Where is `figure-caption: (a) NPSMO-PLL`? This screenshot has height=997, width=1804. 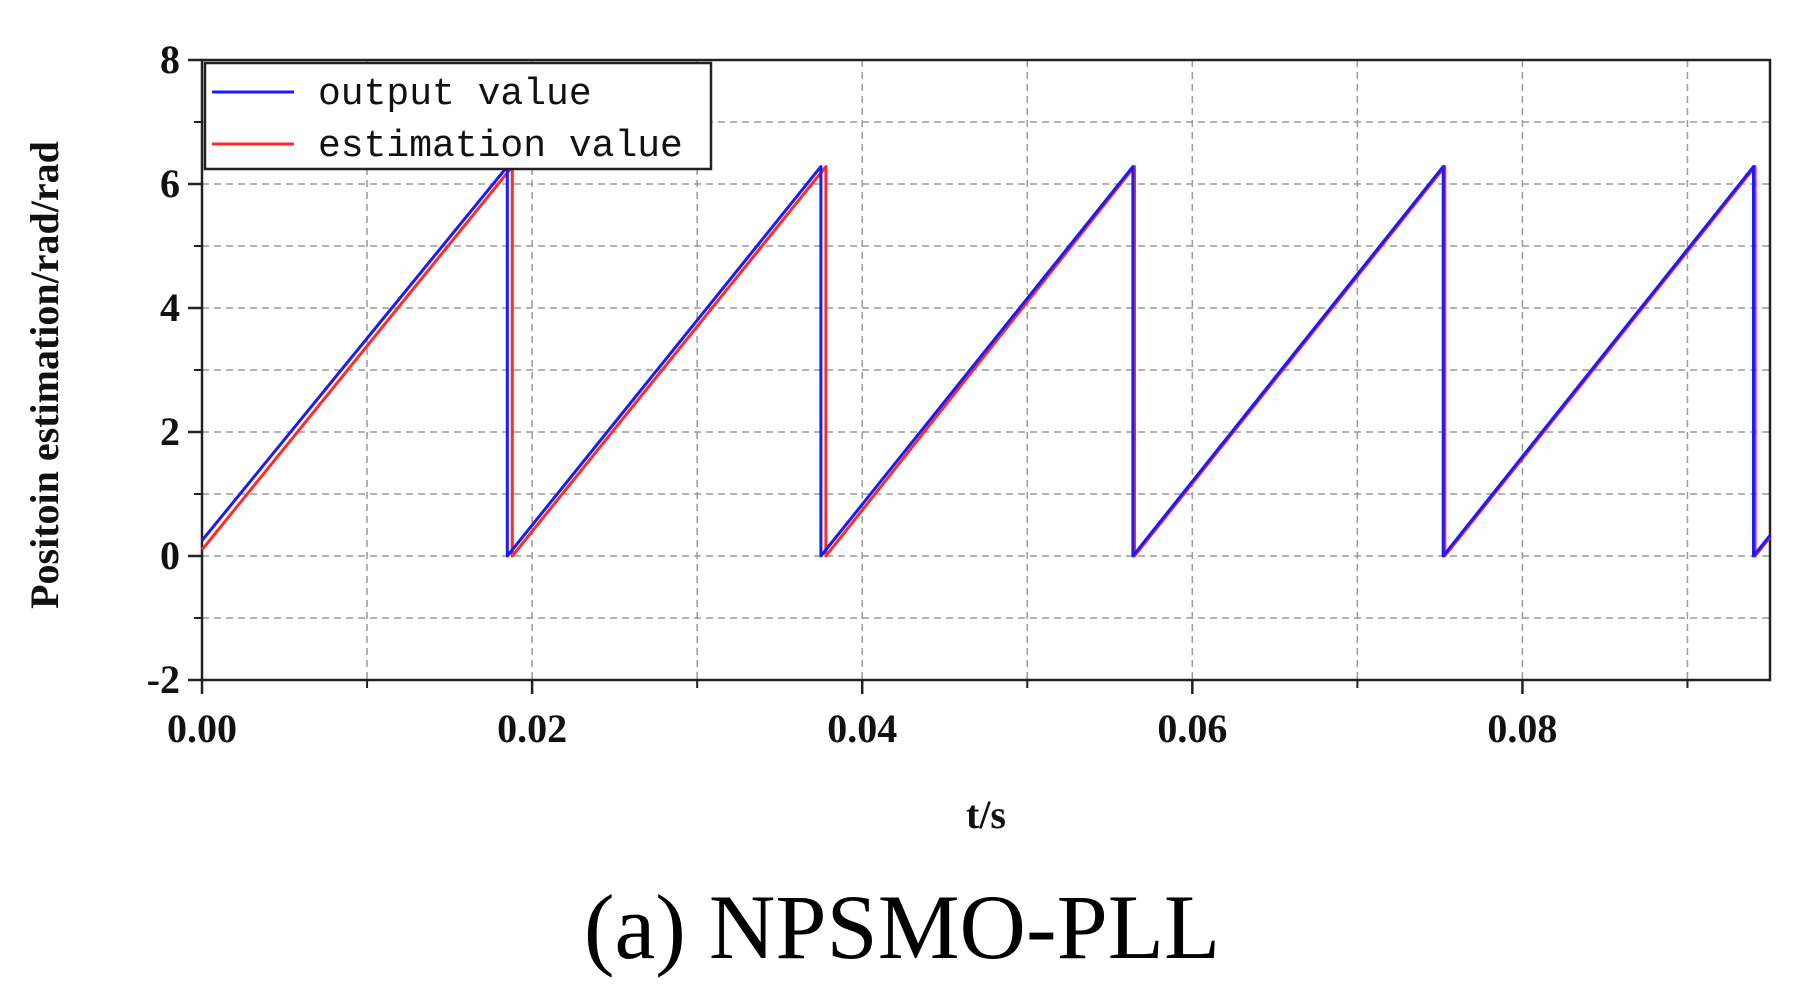 figure-caption: (a) NPSMO-PLL is located at coordinates (902, 927).